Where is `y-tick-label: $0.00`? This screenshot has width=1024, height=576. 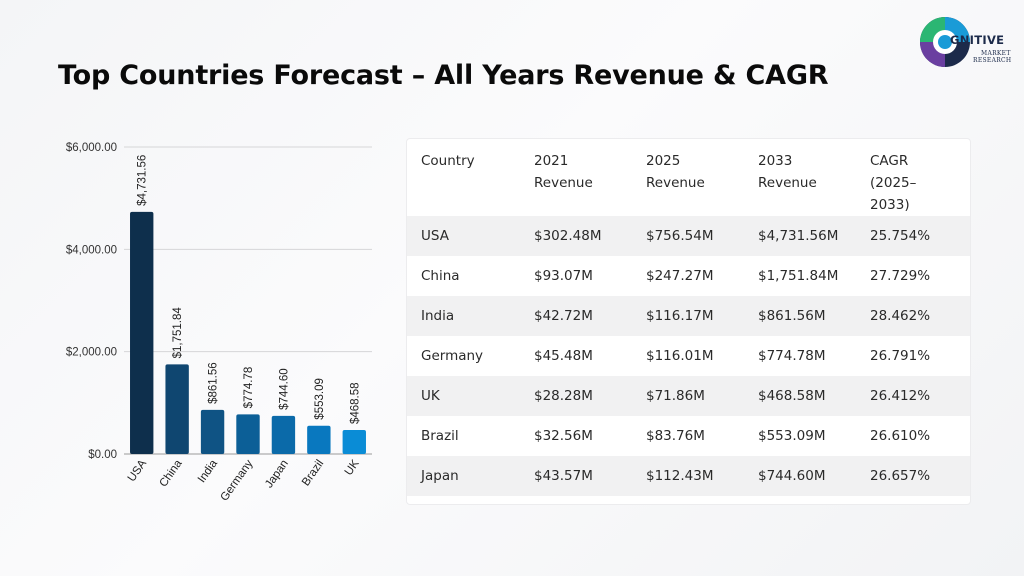
y-tick-label: $0.00 is located at coordinates (102, 455).